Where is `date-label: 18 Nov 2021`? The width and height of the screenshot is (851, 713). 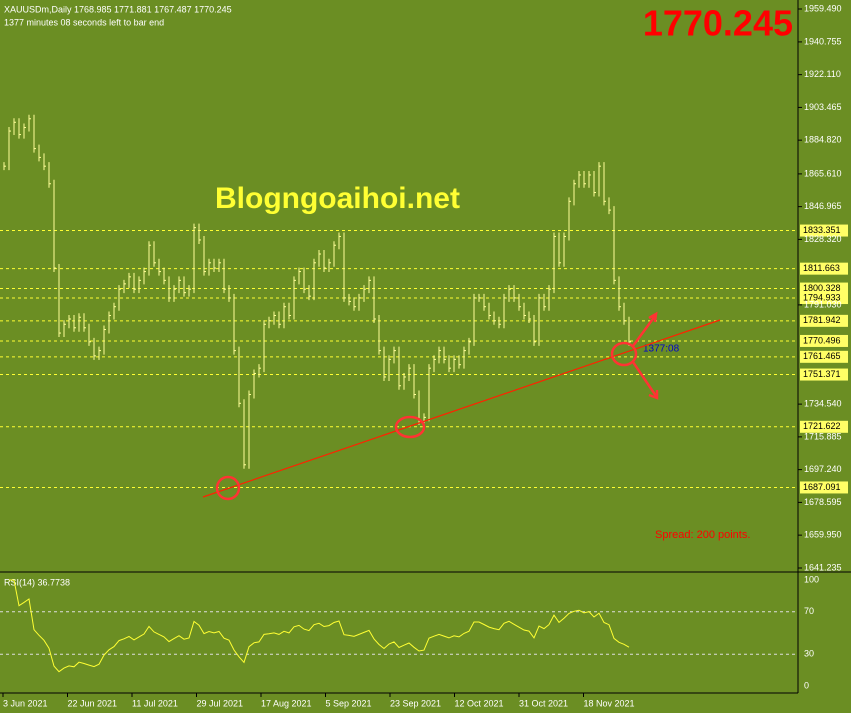 date-label: 18 Nov 2021 is located at coordinates (609, 703).